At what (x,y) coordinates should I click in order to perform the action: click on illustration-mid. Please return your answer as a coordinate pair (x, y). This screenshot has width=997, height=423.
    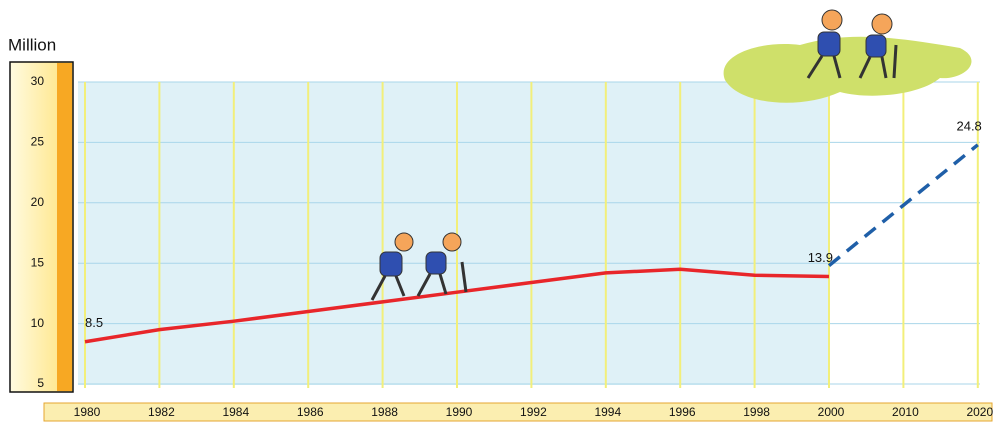
    Looking at the image, I should click on (419, 266).